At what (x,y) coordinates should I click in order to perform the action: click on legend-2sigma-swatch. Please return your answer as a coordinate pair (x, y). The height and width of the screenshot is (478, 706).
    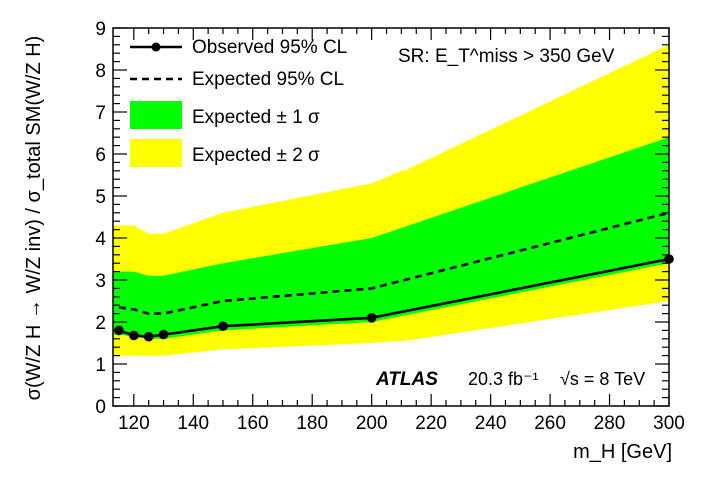
    Looking at the image, I should click on (156, 153).